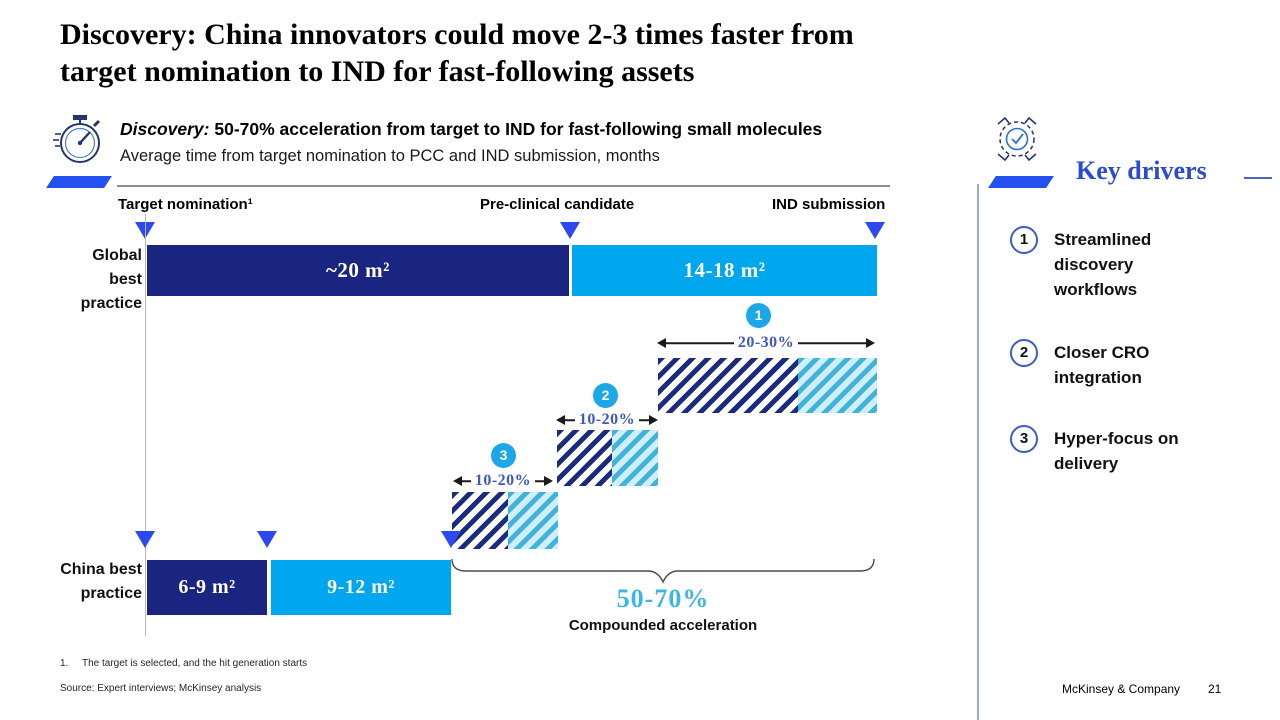  What do you see at coordinates (1258, 178) in the screenshot?
I see `key-drivers-title-dash` at bounding box center [1258, 178].